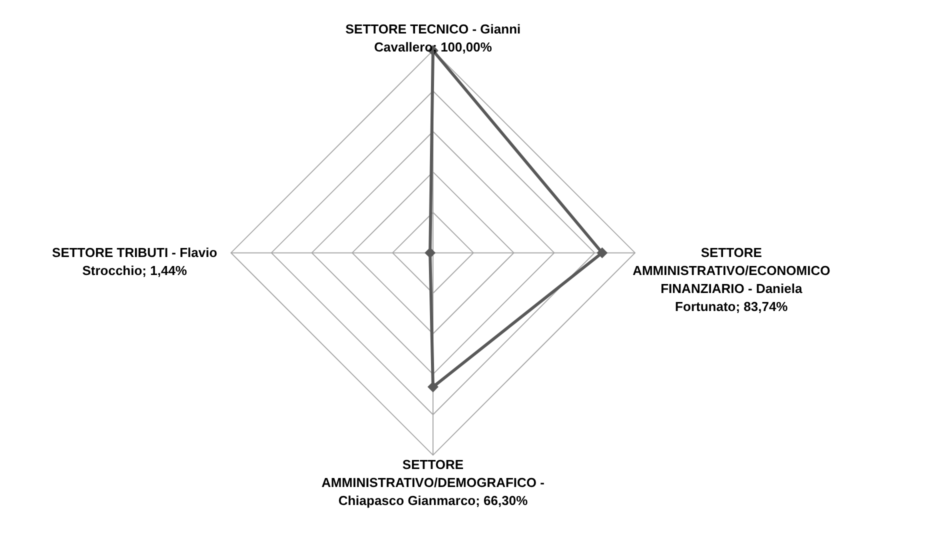  I want to click on spoke-label: SETTORE AMMINISTRATIVO/ECONOMICO FINANZIARIO - Daniela Fortunato; 83,74%, so click(731, 279).